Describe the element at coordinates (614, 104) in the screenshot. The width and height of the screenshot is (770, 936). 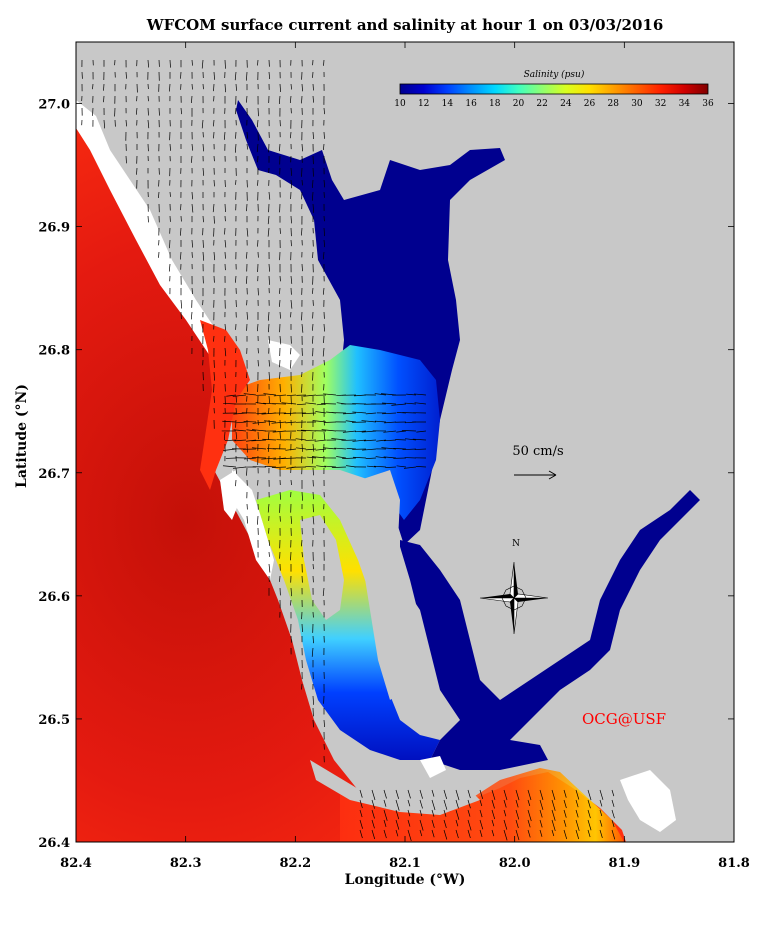
I see `colorbar-tick-label: 28` at that location.